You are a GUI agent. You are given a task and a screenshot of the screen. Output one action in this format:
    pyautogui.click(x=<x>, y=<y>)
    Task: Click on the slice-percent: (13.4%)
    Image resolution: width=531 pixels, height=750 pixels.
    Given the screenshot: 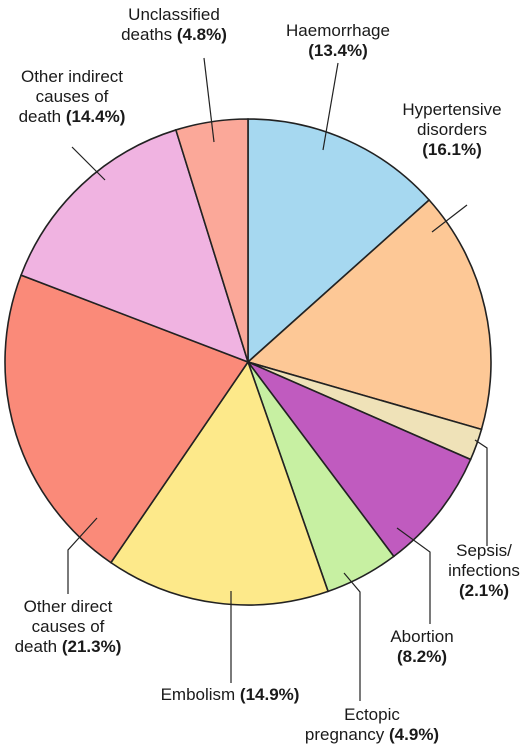 What is the action you would take?
    pyautogui.click(x=338, y=50)
    